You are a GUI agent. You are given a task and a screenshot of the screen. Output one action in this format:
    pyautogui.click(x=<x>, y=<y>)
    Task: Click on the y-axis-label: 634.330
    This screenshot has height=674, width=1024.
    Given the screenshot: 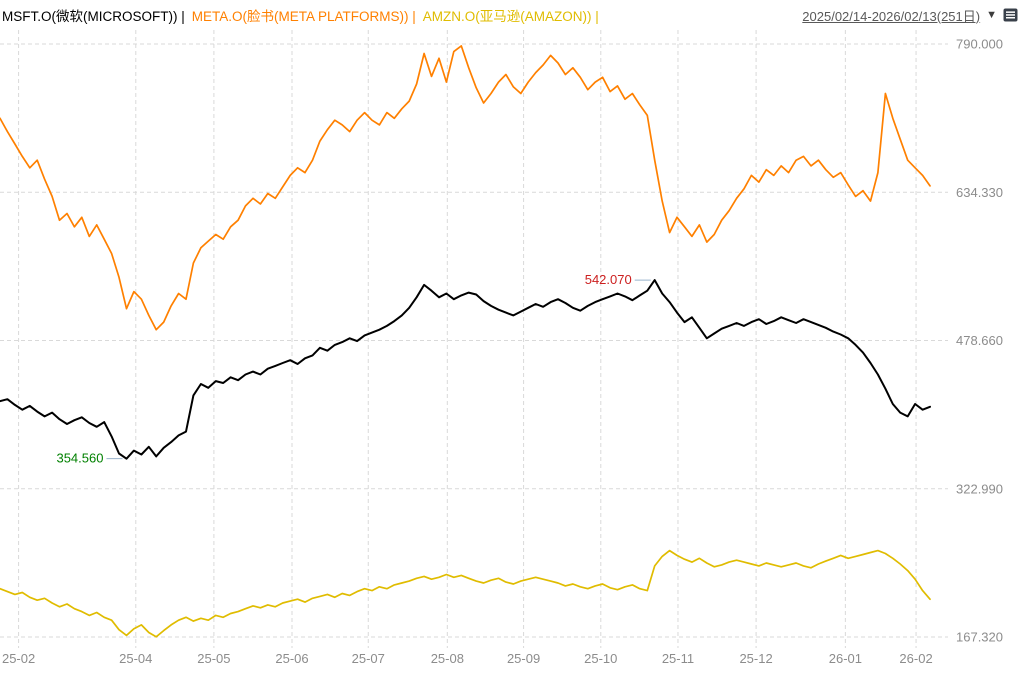 What is the action you would take?
    pyautogui.click(x=979, y=192)
    